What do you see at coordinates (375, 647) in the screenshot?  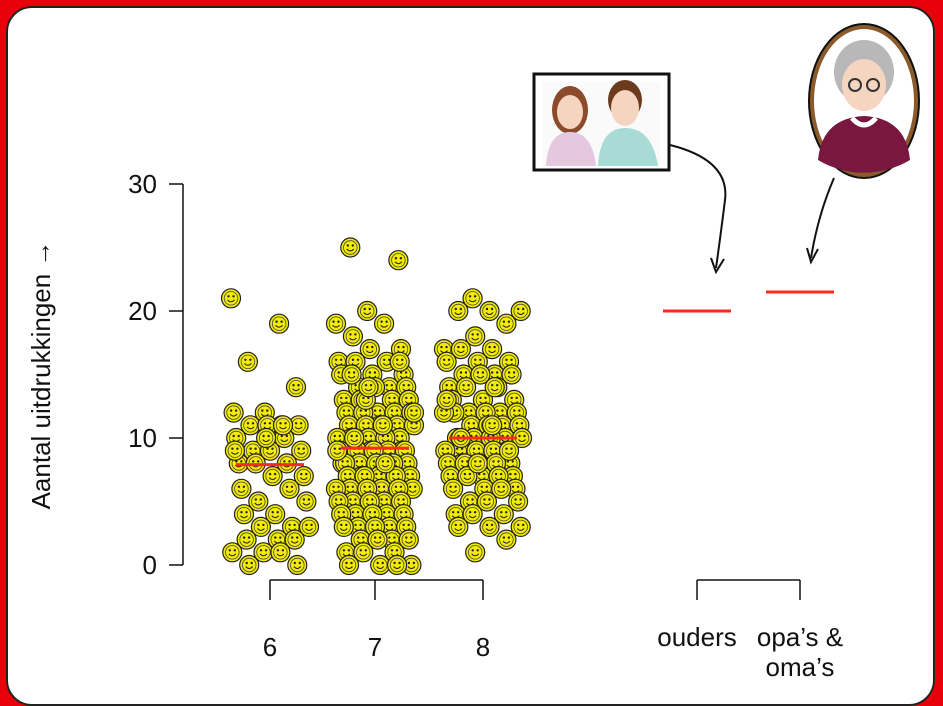 I see `x-tick-label: 7` at bounding box center [375, 647].